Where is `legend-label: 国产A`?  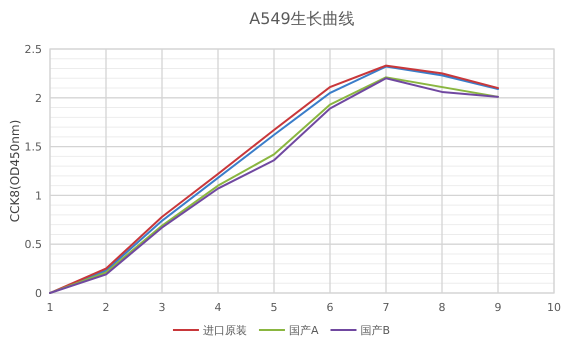 legend-label: 国产A is located at coordinates (303, 330).